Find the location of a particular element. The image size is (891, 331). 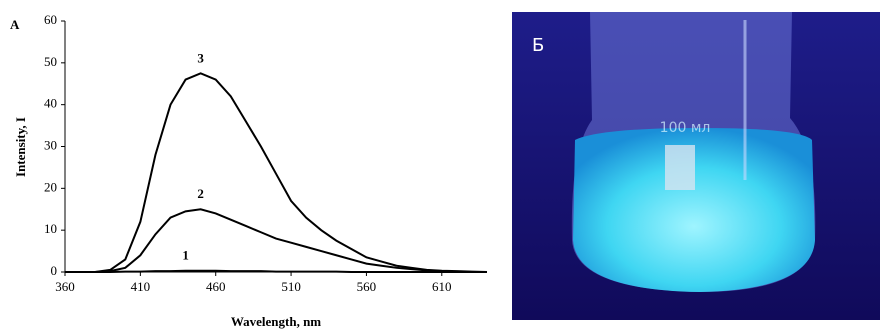

y-axis-label: Intensity, I is located at coordinates (20, 147).